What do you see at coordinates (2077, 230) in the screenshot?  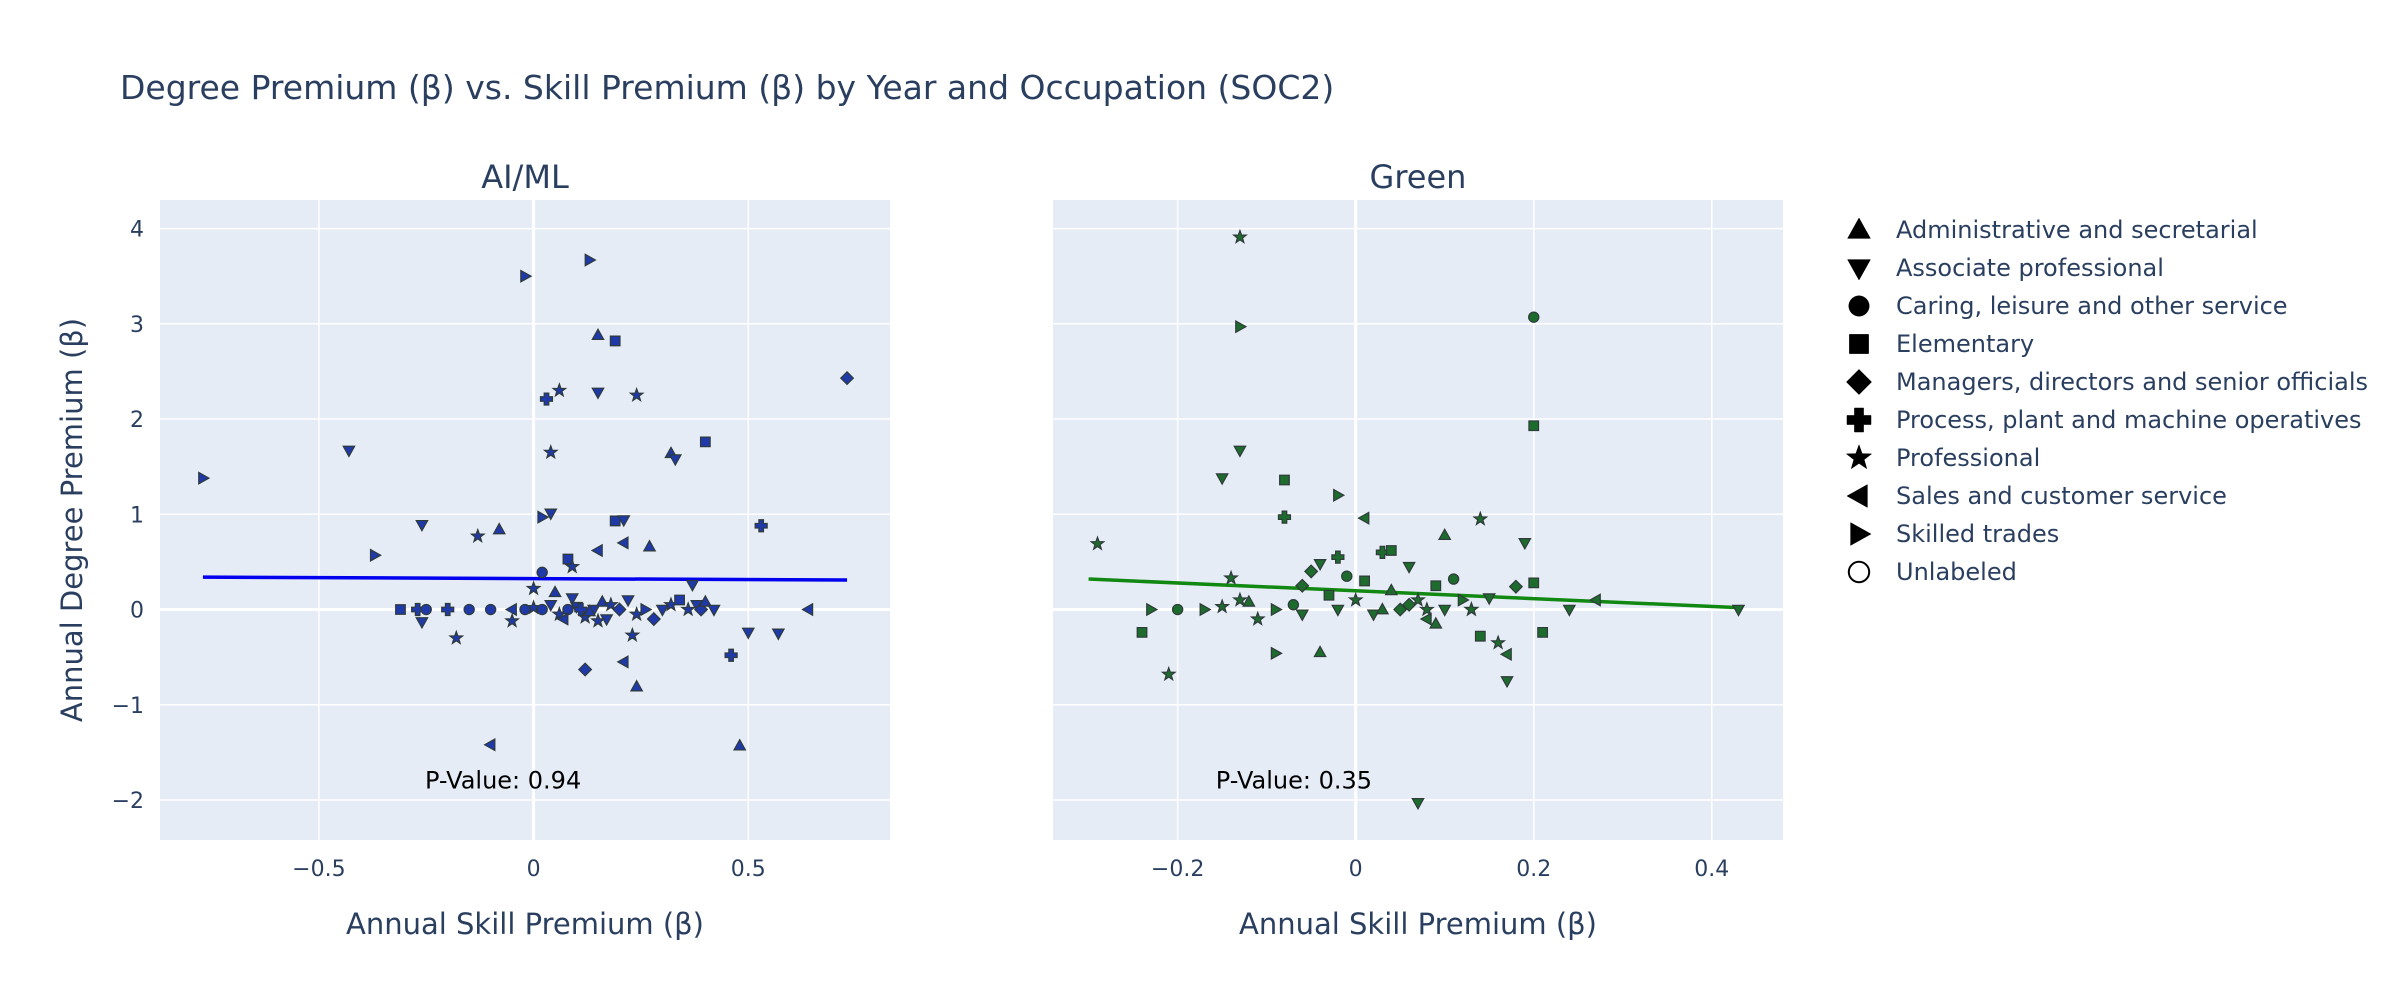 I see `legend-label: Administrative and secretarial` at bounding box center [2077, 230].